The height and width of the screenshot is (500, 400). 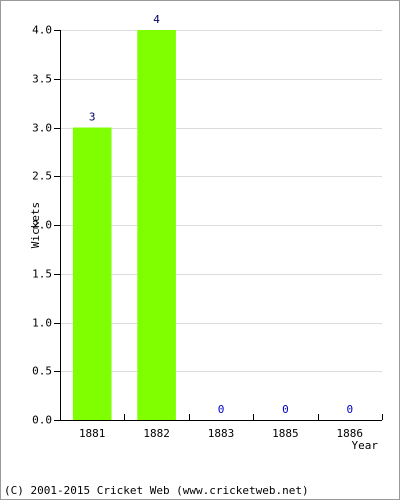 I want to click on y-tick-label: 2.0, so click(x=42, y=225).